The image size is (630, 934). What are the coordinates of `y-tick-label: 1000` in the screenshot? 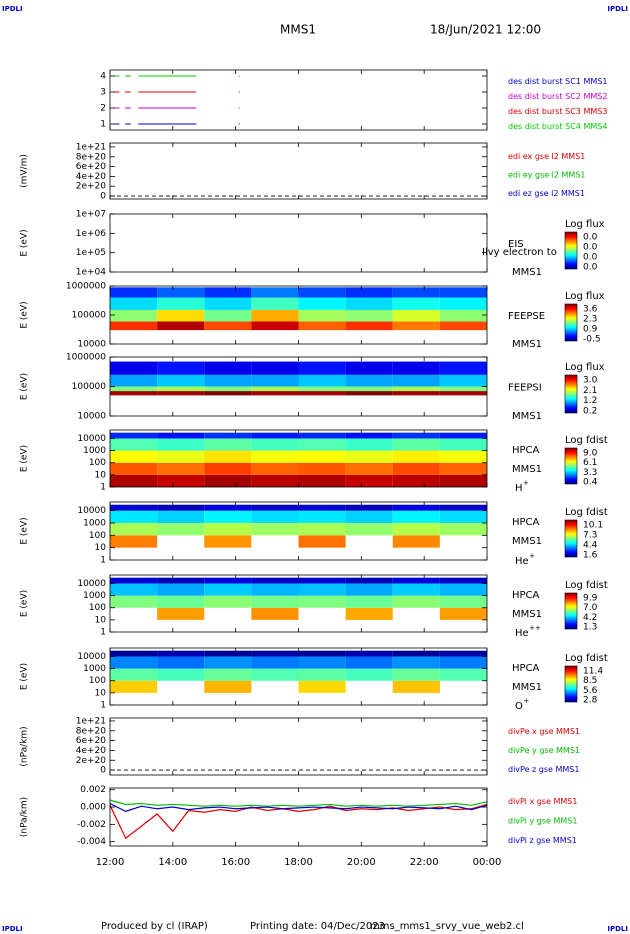 It's located at (94, 451).